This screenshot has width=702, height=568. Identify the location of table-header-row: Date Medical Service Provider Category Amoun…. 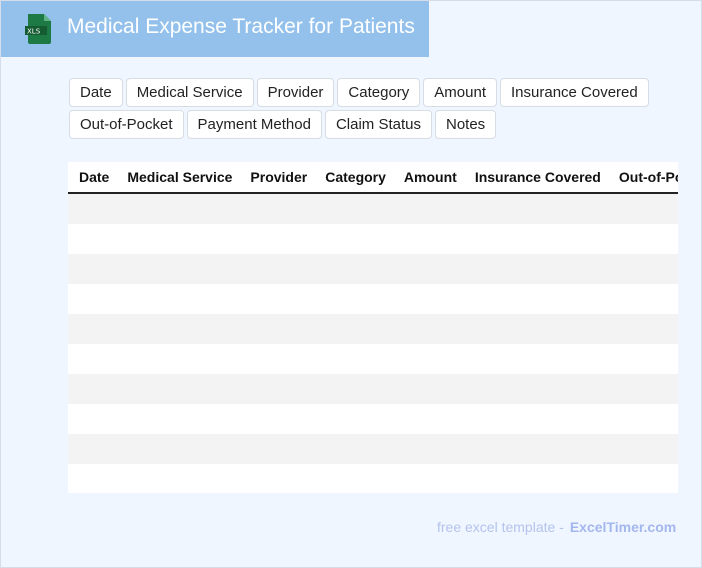
(373, 178).